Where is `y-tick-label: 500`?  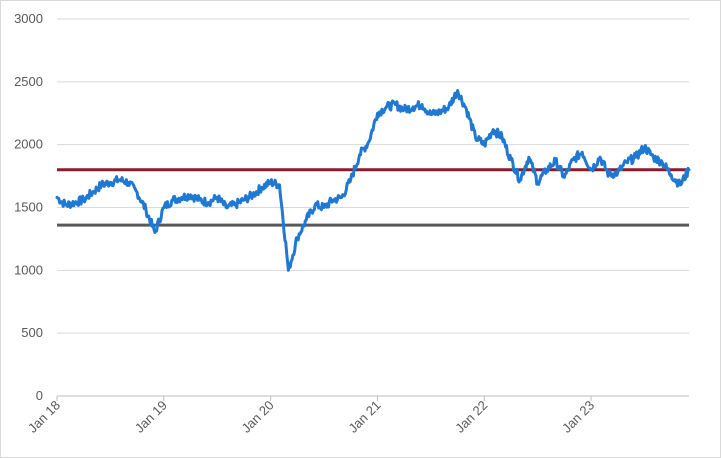 y-tick-label: 500 is located at coordinates (32, 332).